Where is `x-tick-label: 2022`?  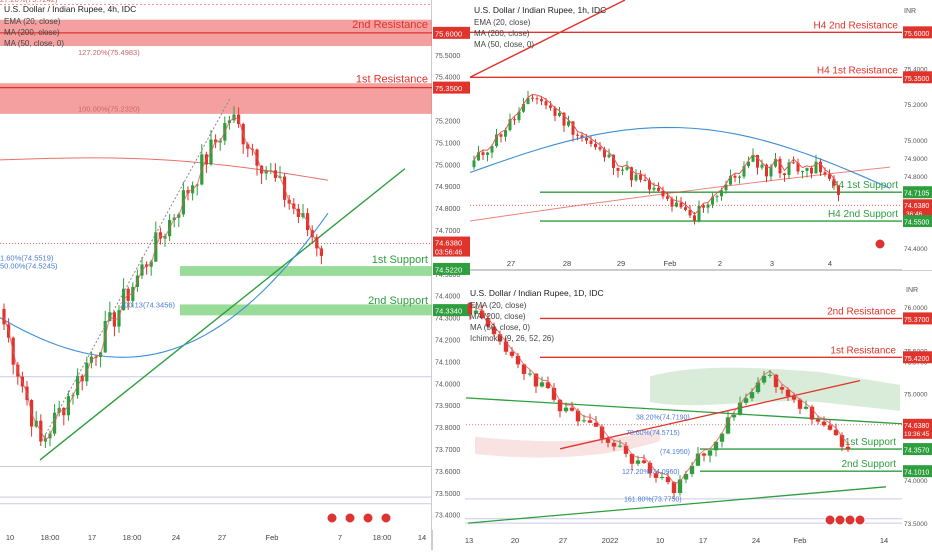 x-tick-label: 2022 is located at coordinates (610, 540).